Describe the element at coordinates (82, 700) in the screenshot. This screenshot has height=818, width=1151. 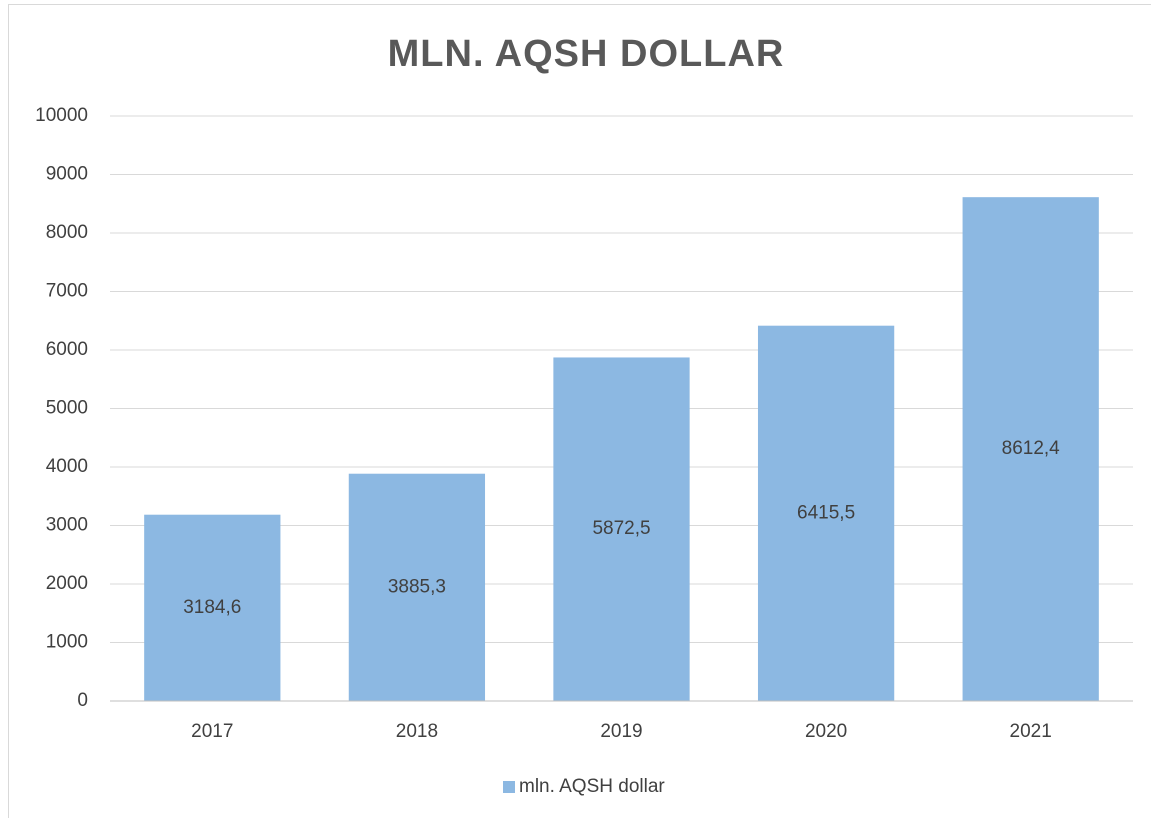
I see `y-tick-label: 0` at that location.